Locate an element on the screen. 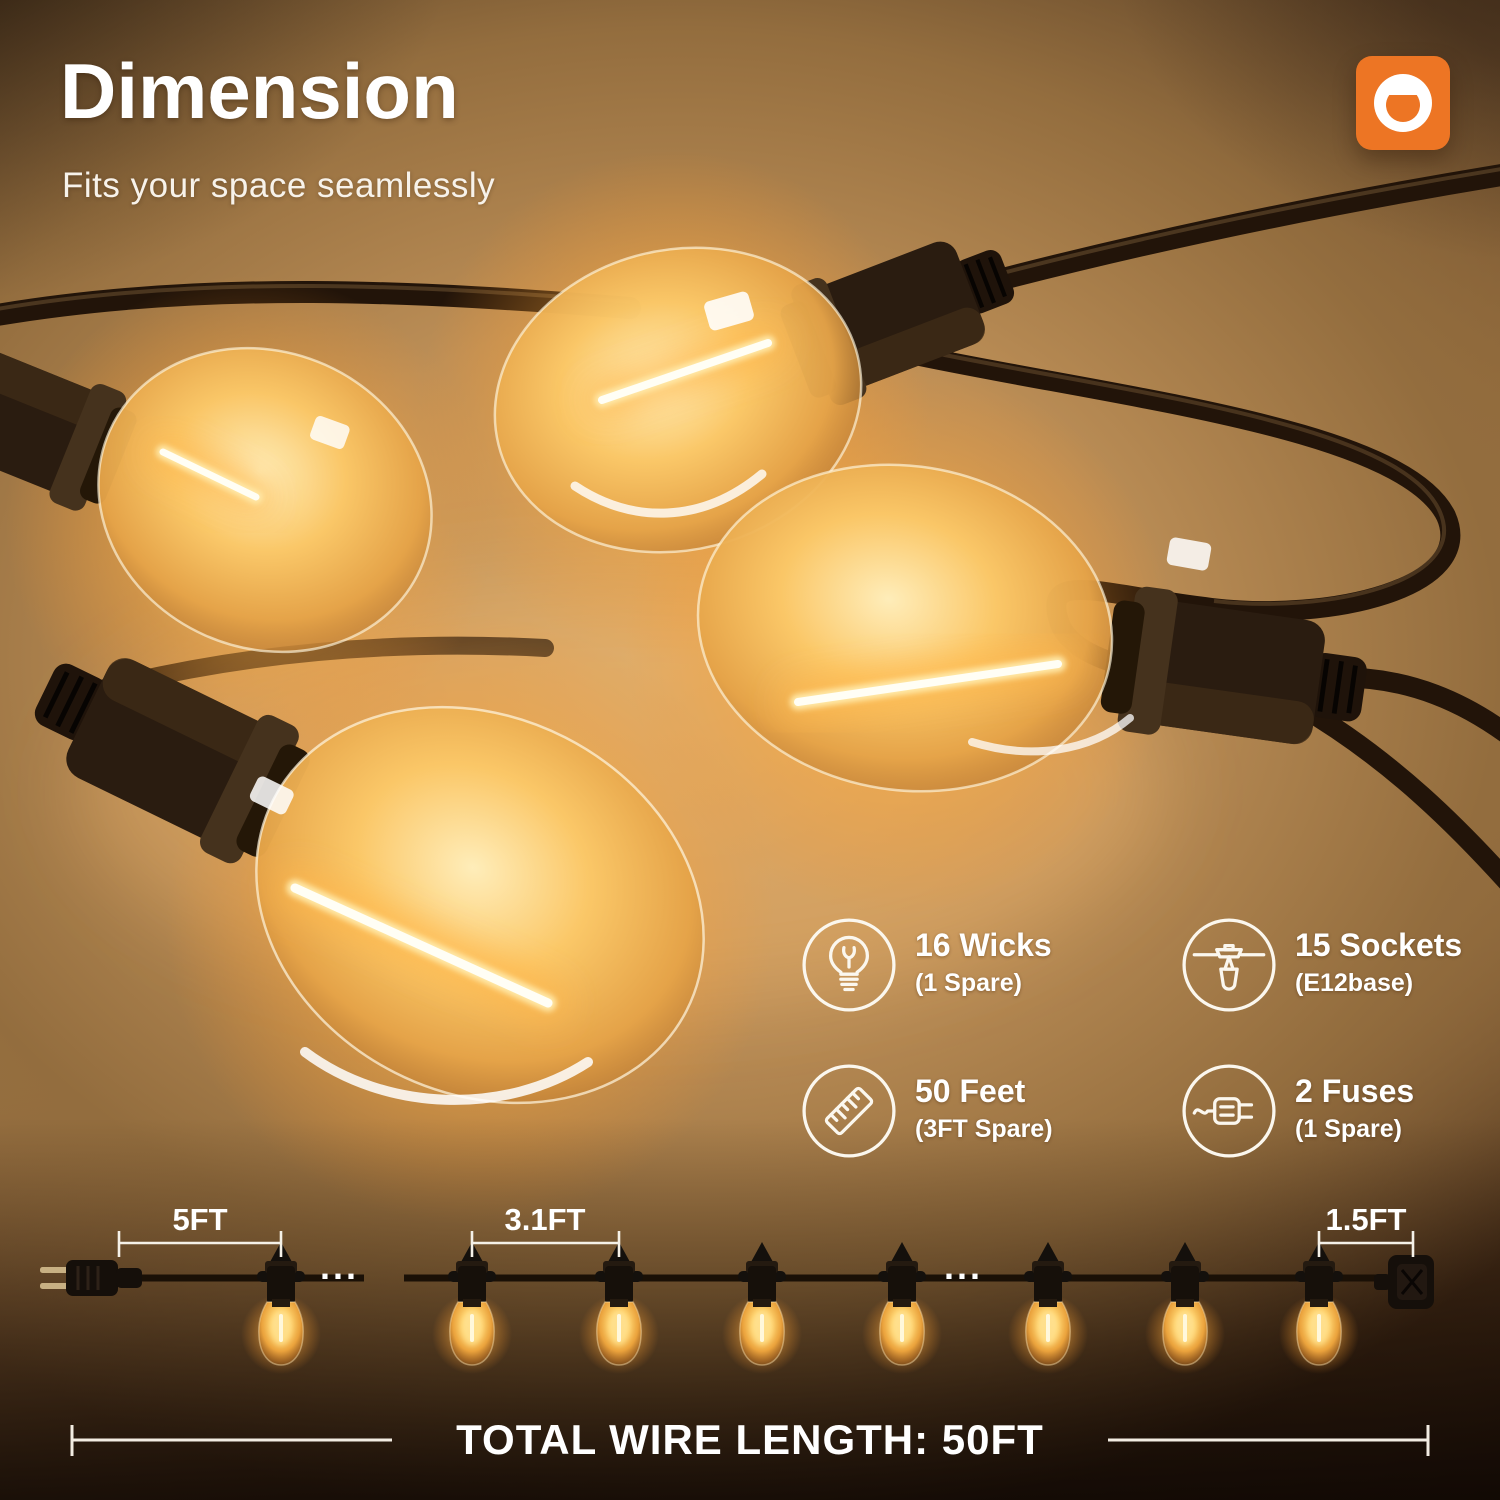 This screenshot has height=1500, width=1500. spec-value: 50 Feet is located at coordinates (970, 1091).